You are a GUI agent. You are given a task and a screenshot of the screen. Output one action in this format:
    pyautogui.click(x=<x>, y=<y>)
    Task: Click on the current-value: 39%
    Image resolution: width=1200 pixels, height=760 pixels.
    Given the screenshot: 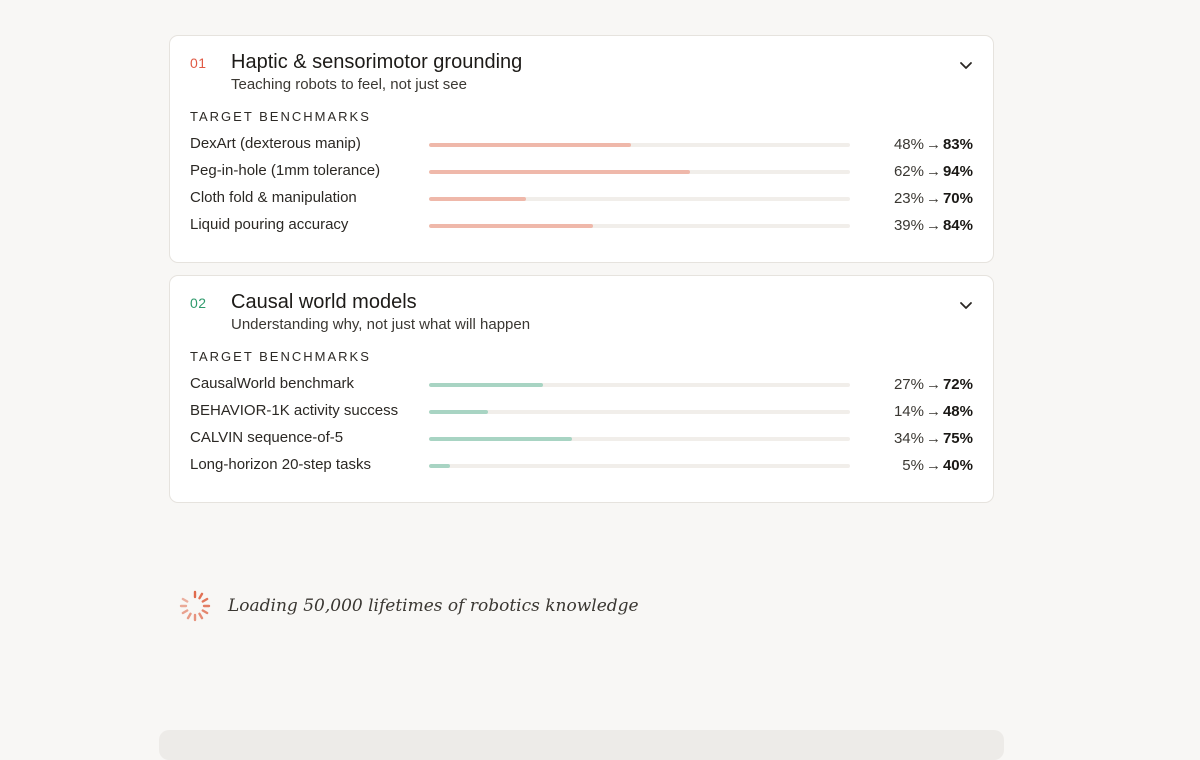 What is the action you would take?
    pyautogui.click(x=908, y=225)
    